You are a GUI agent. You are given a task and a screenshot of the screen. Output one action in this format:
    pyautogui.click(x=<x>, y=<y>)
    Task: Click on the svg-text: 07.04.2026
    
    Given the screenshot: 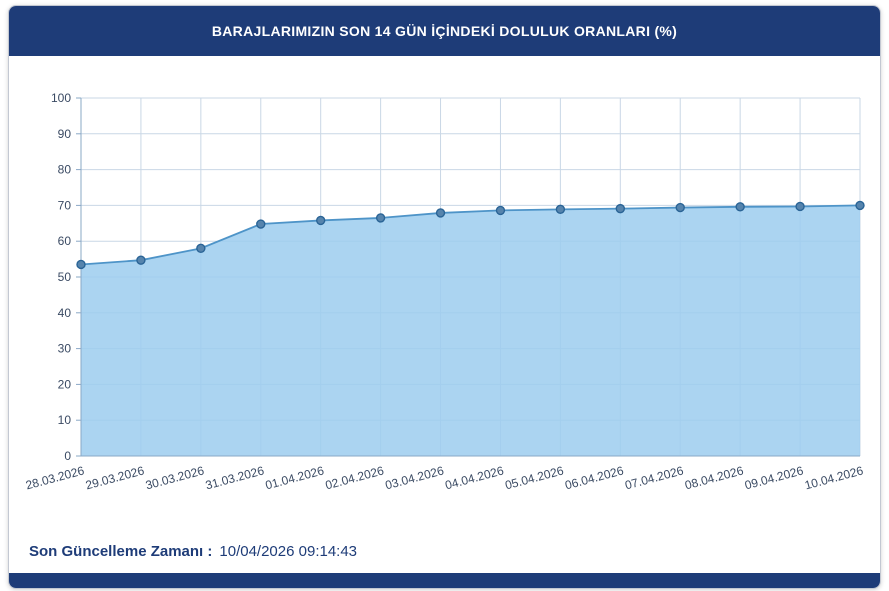 What is the action you would take?
    pyautogui.click(x=654, y=477)
    